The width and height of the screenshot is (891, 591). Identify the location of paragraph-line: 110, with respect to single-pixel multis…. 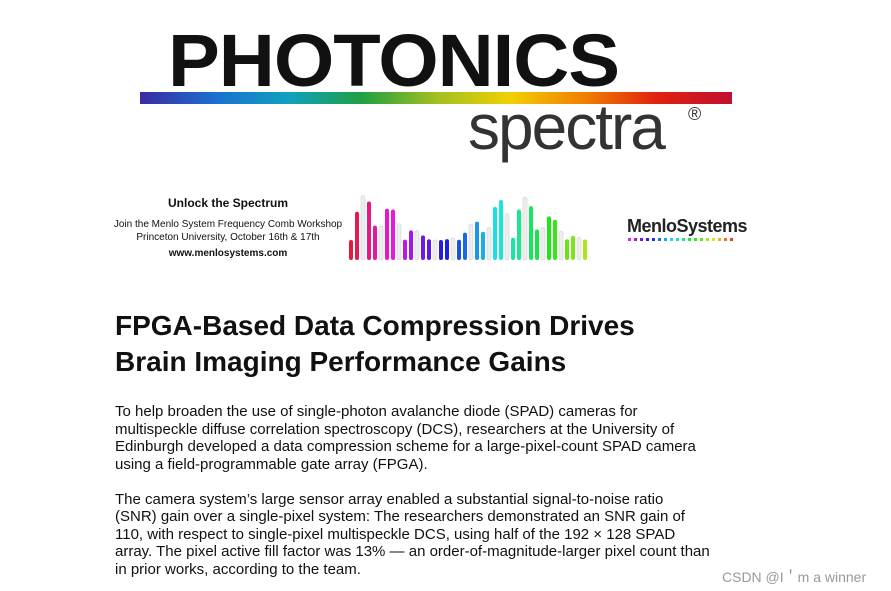
(395, 534).